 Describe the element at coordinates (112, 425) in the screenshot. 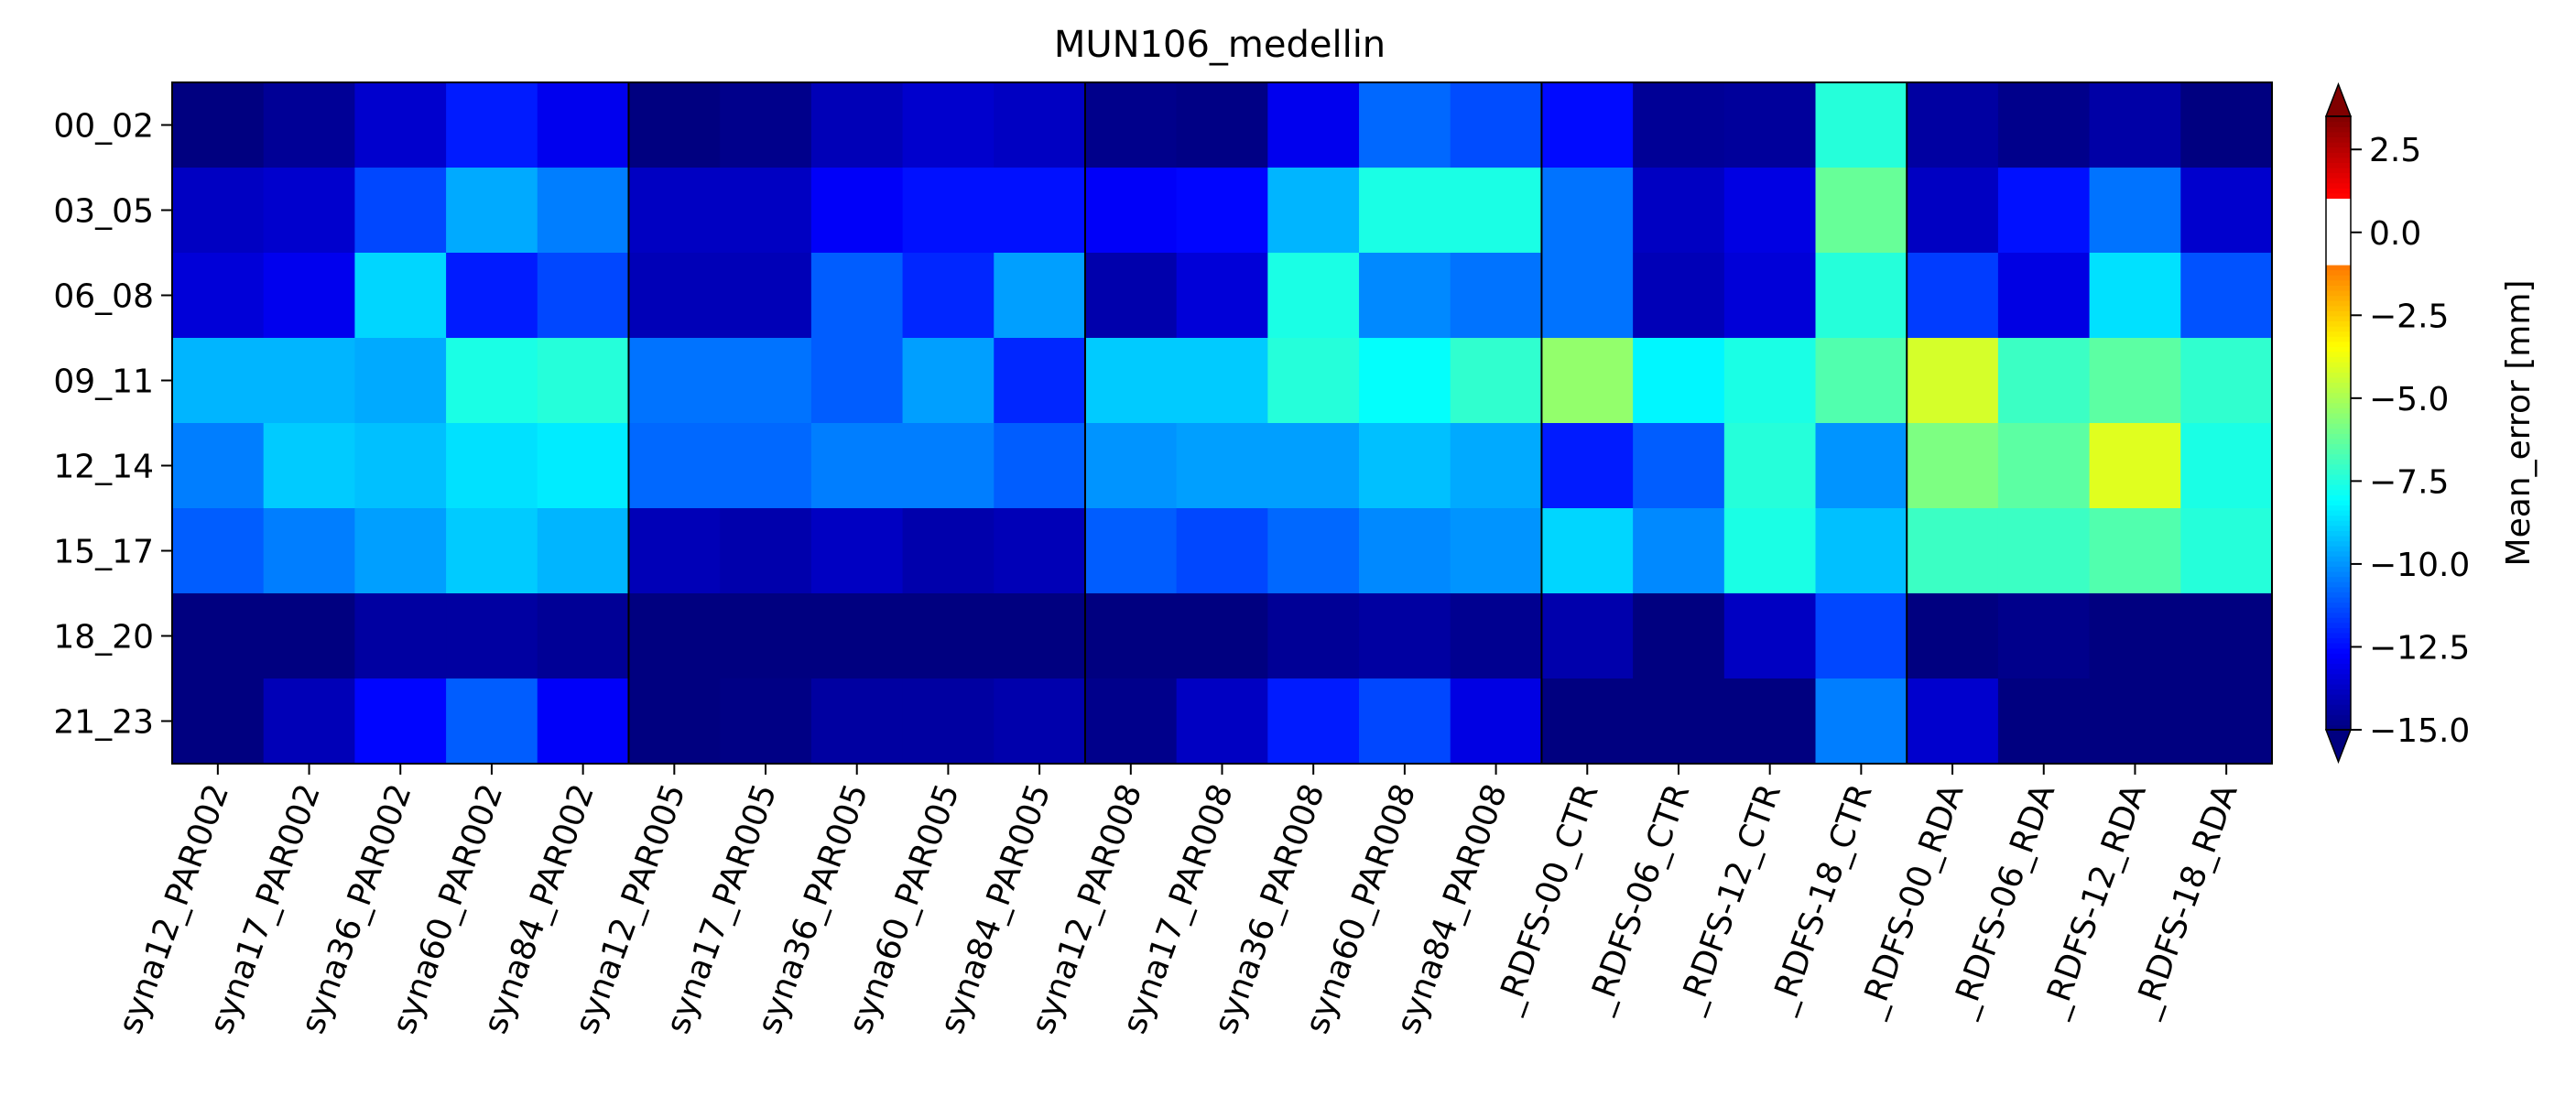

I see `y-axis-ticks: 00_02 03_05 06_08 09_11 12_14 15_17 18_20 21_23` at that location.